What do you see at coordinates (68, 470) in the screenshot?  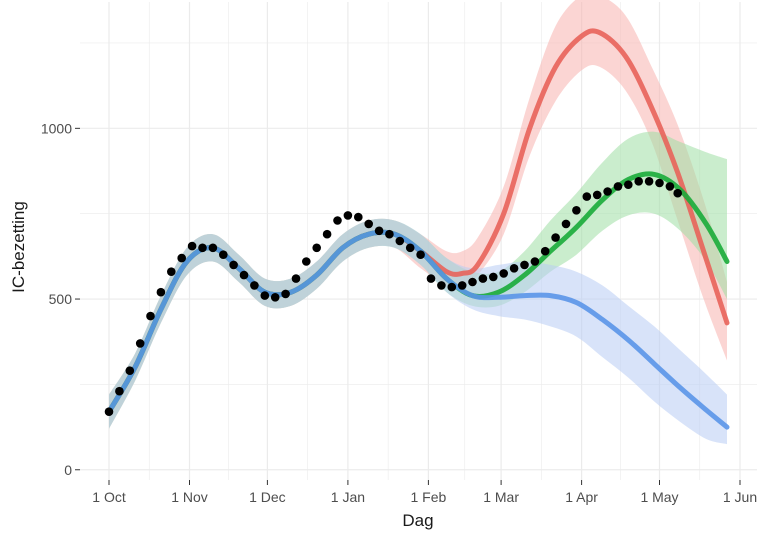 I see `y-tick-label: 0` at bounding box center [68, 470].